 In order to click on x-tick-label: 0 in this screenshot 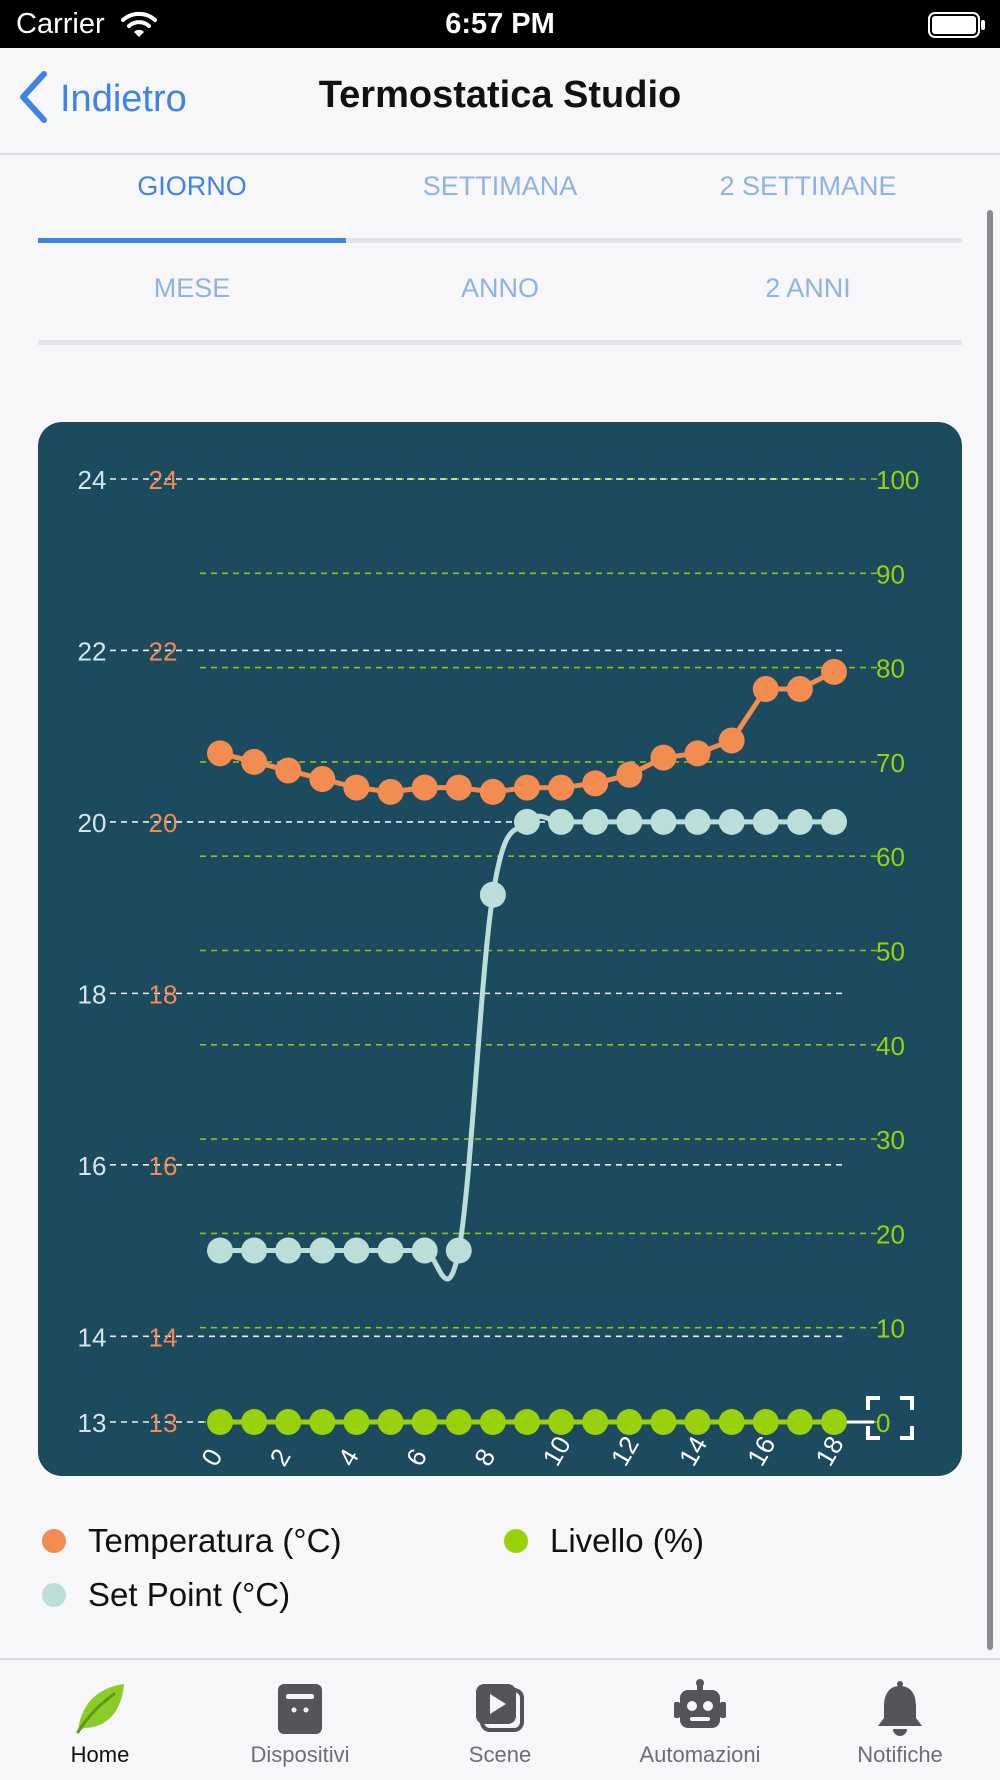, I will do `click(211, 1457)`.